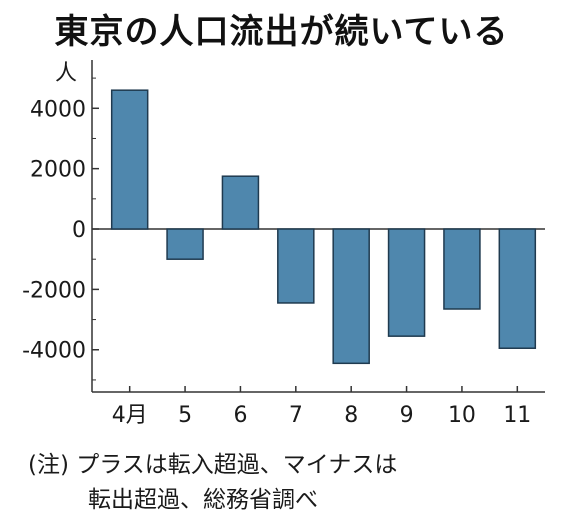 This screenshot has width=563, height=529. I want to click on y-tick-label: 0, so click(79, 230).